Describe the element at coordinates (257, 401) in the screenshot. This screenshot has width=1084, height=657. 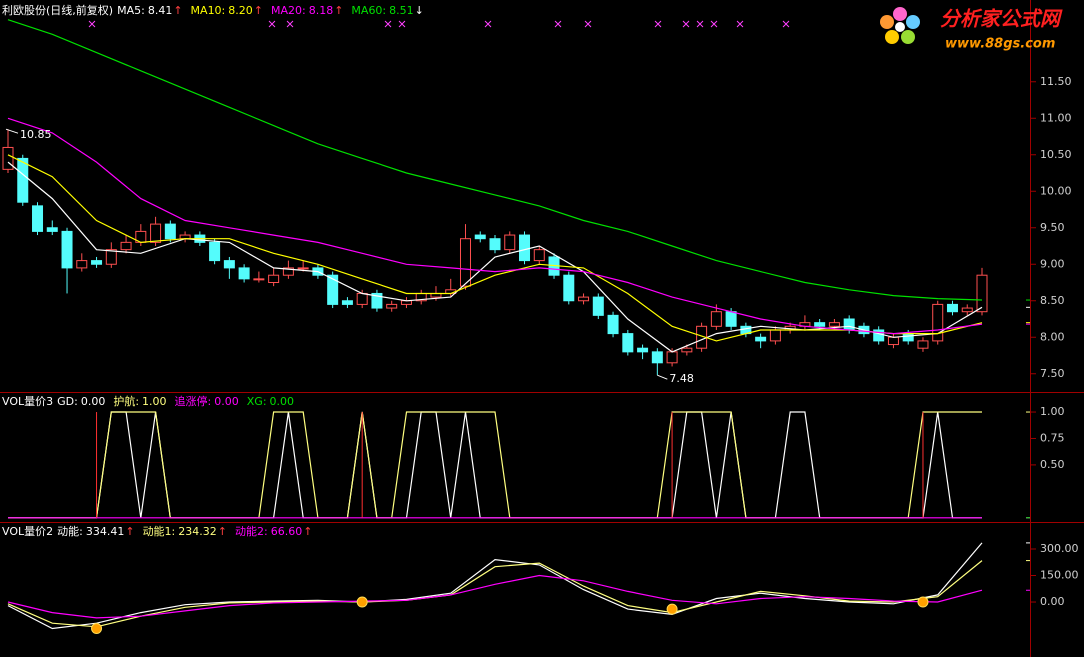
I see `legend-name: XG:` at that location.